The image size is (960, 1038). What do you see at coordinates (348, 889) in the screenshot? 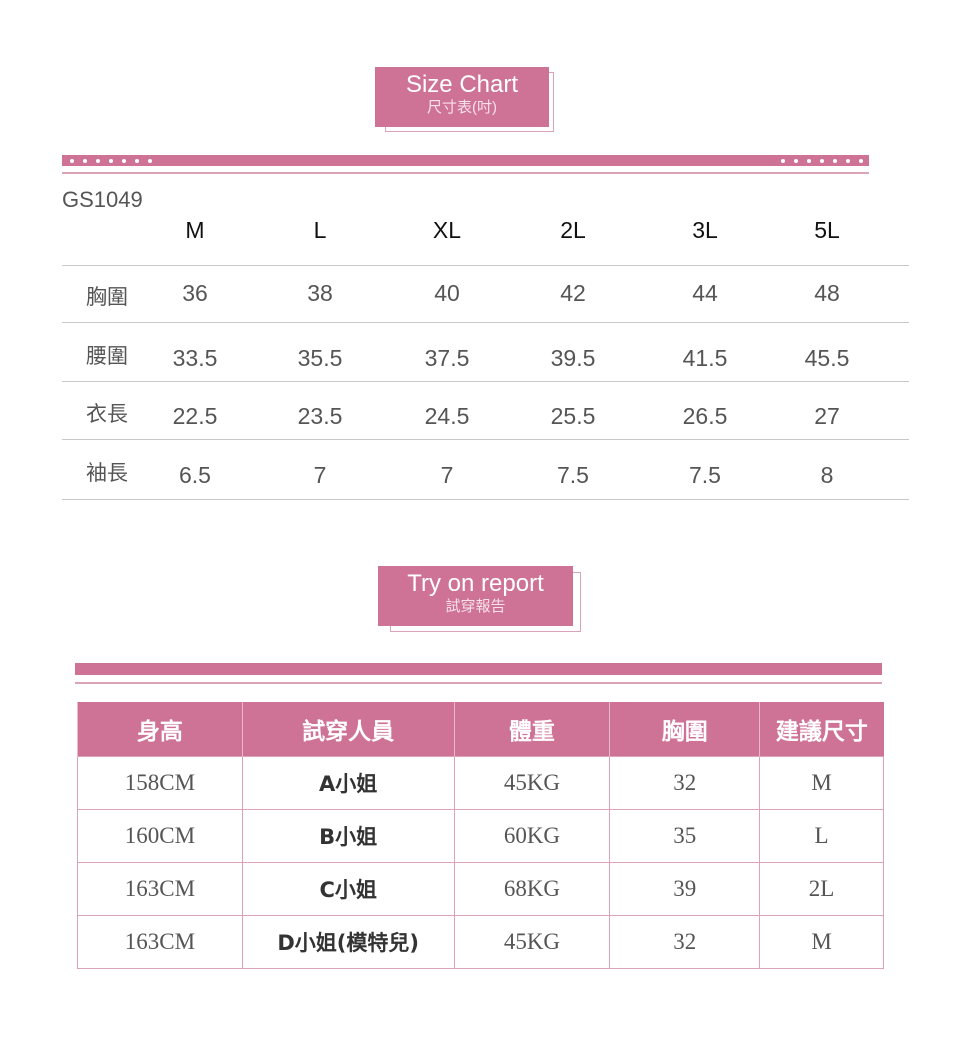
I see `table-cell: C小姐` at bounding box center [348, 889].